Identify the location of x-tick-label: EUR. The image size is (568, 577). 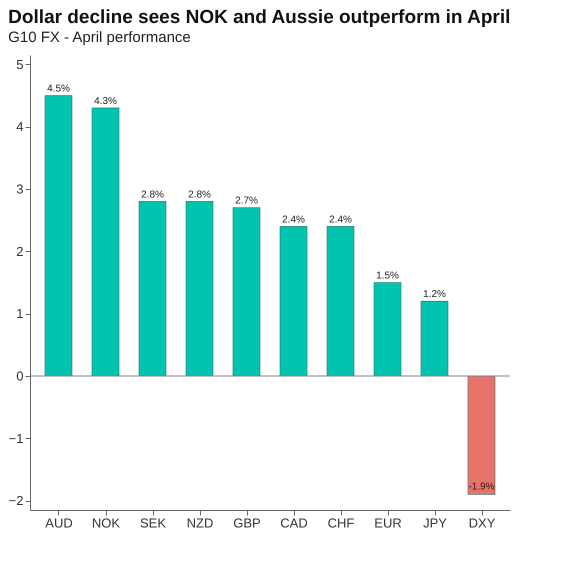
(388, 523).